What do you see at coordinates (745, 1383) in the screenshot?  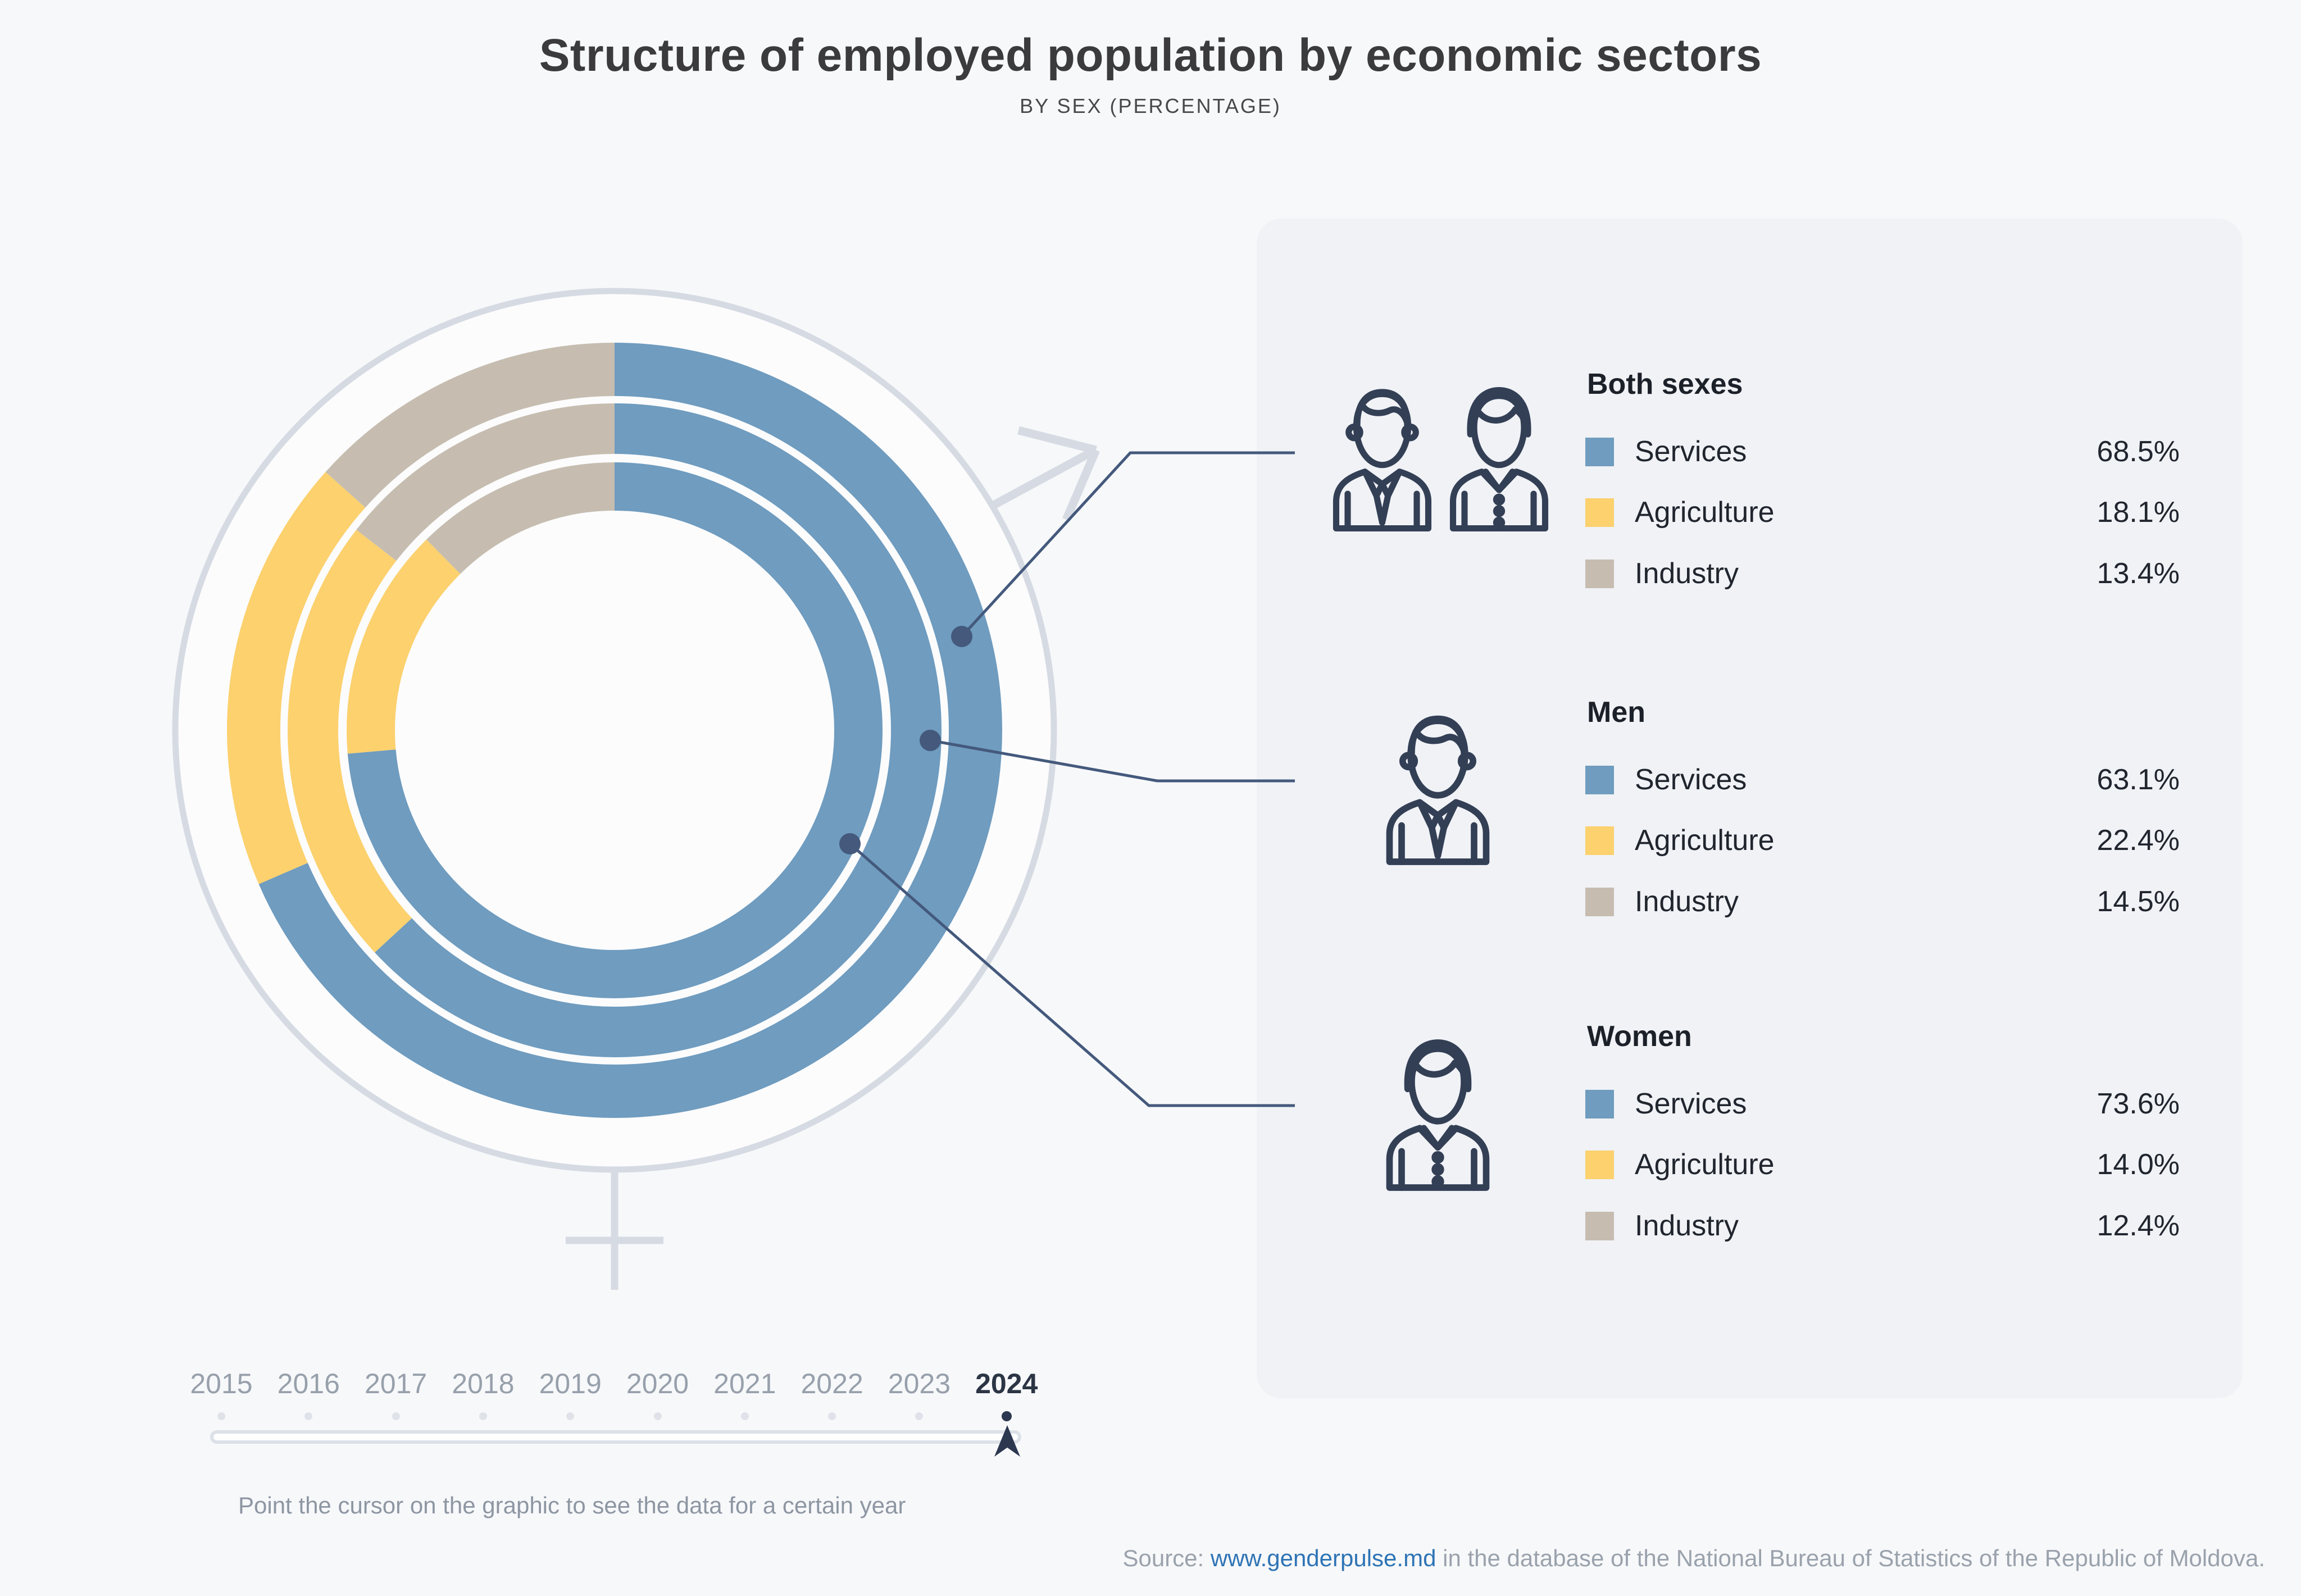 I see `year-label-2021: 2021` at bounding box center [745, 1383].